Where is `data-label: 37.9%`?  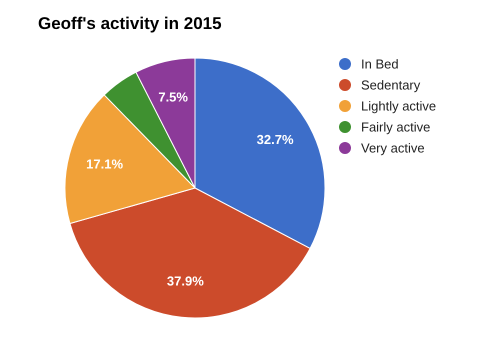
data-label: 37.9% is located at coordinates (185, 281).